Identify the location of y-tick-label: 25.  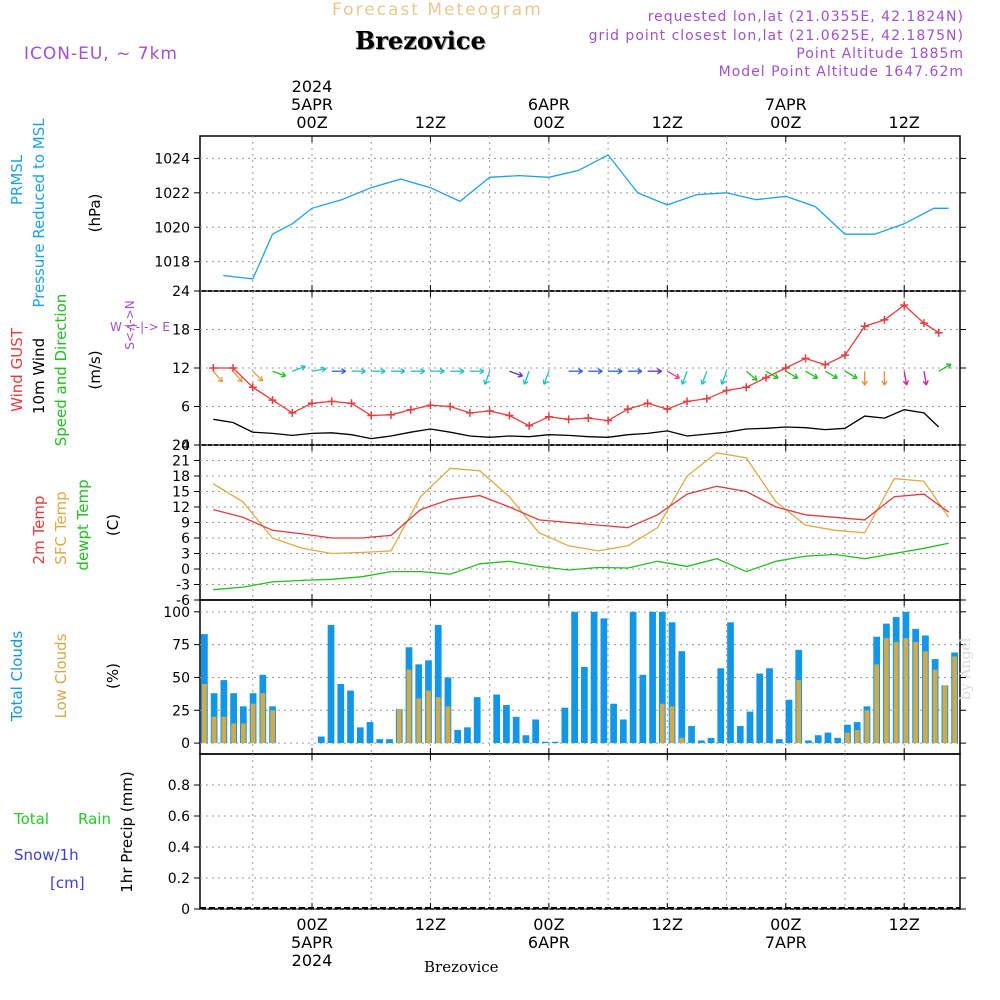
(181, 711).